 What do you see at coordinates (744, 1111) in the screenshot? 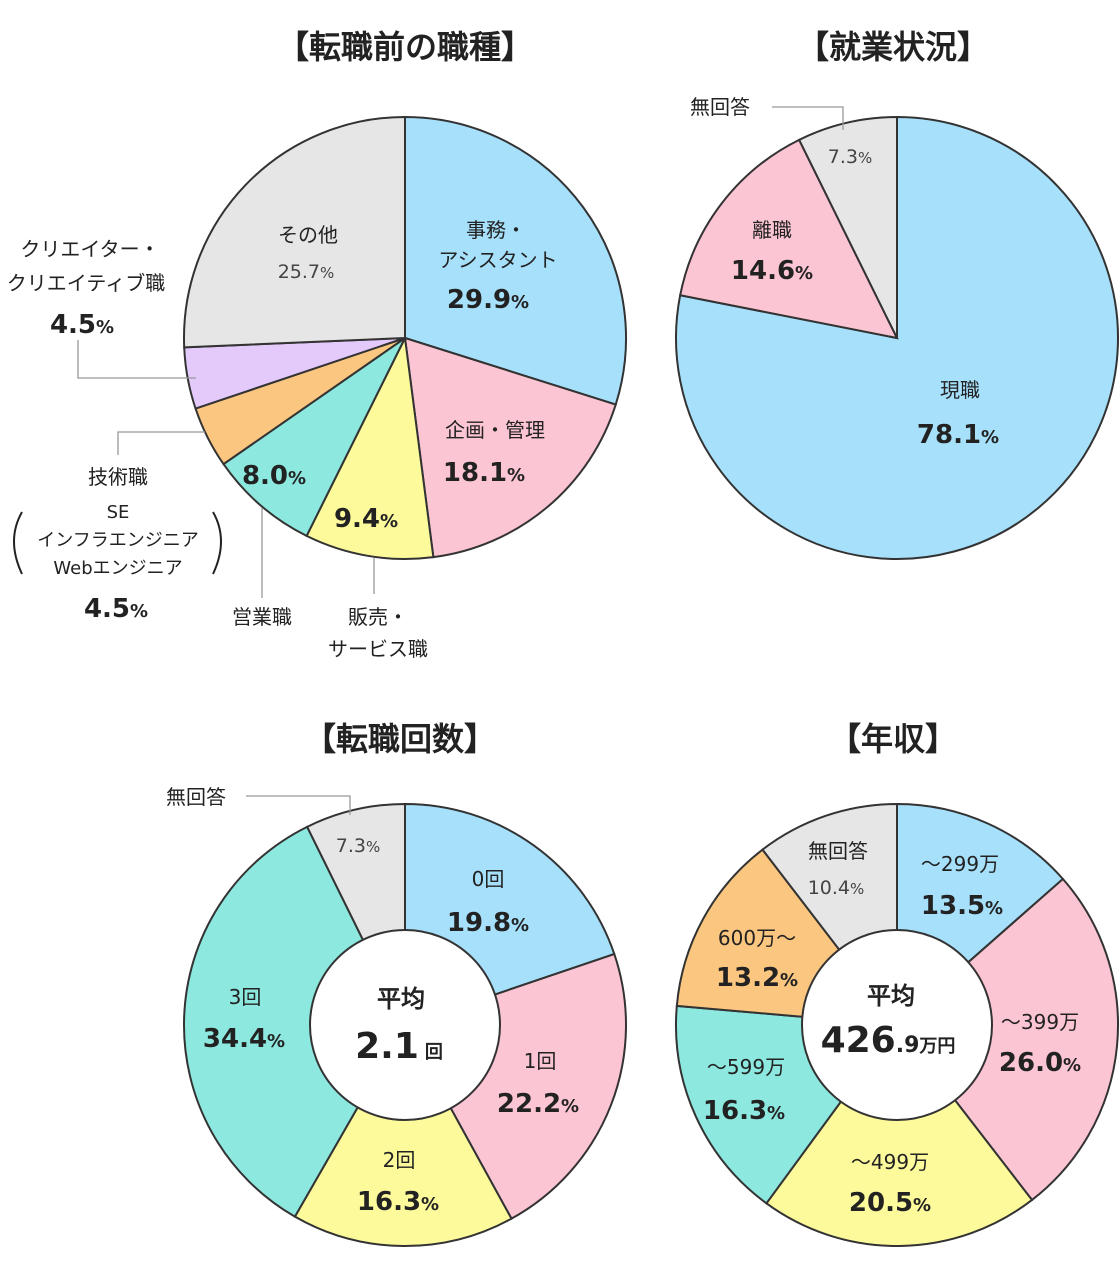
I see `pct-under-599: 16.3%` at bounding box center [744, 1111].